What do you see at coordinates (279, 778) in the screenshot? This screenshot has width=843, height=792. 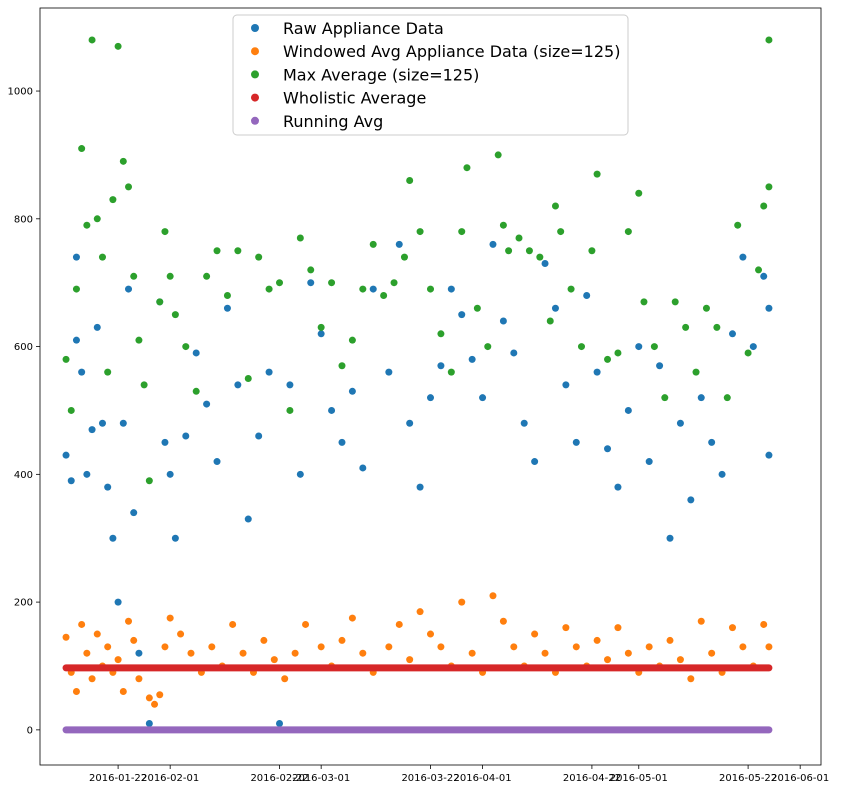 I see `x-tick-label: 2016-02-22` at bounding box center [279, 778].